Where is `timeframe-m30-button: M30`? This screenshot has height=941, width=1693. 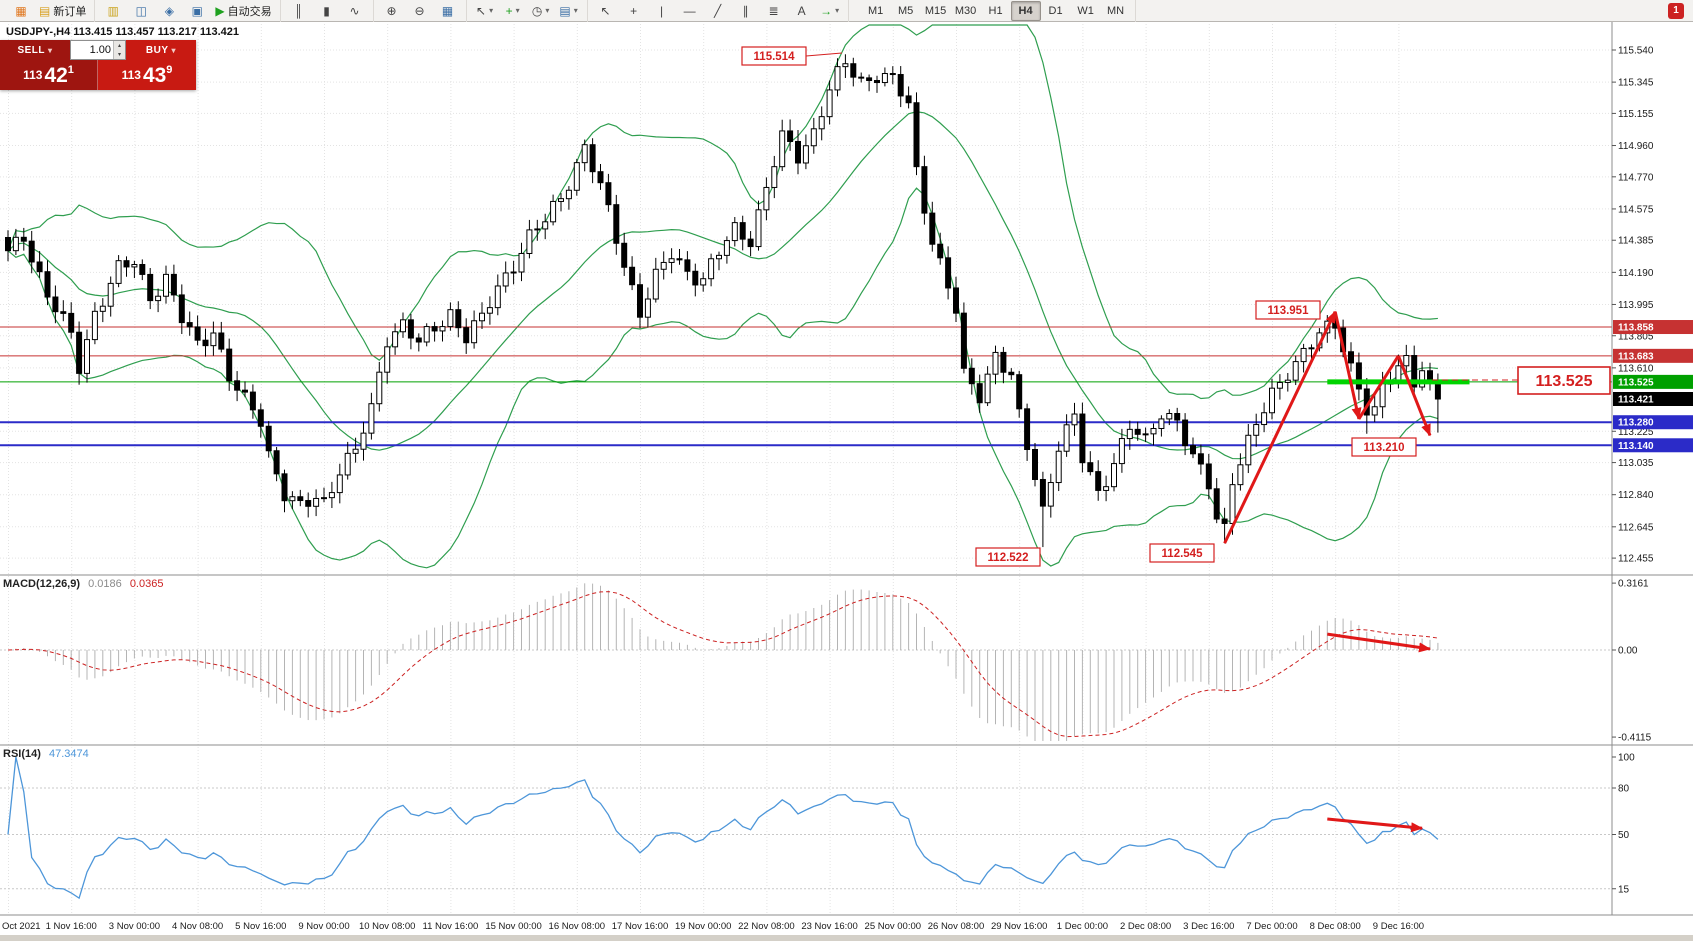 timeframe-m30-button: M30 is located at coordinates (965, 10).